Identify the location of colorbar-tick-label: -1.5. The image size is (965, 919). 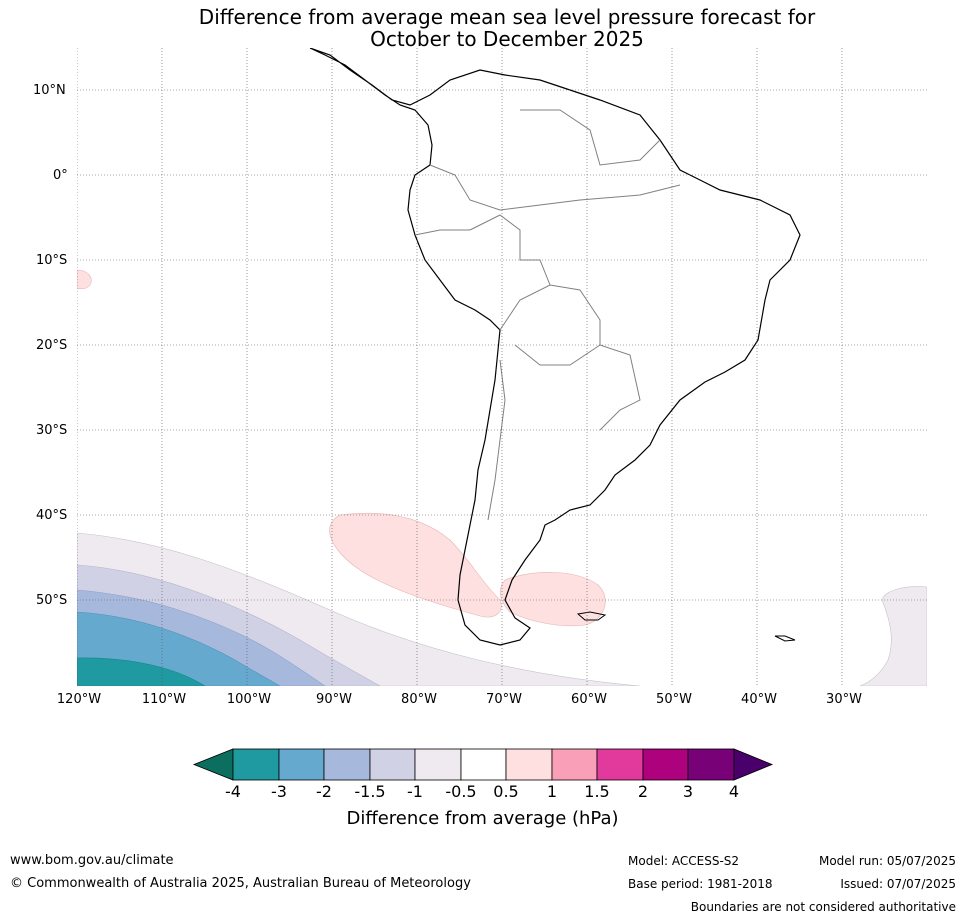
(370, 791).